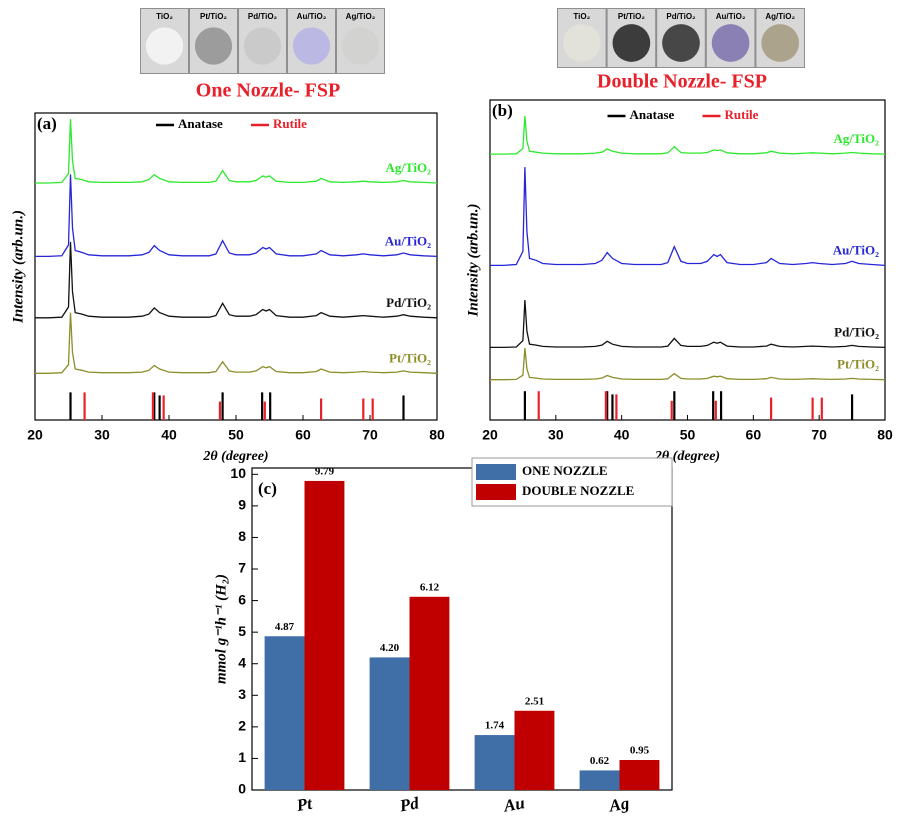 Image resolution: width=898 pixels, height=820 pixels. Describe the element at coordinates (242, 757) in the screenshot. I see `y-tick-label: 1` at that location.